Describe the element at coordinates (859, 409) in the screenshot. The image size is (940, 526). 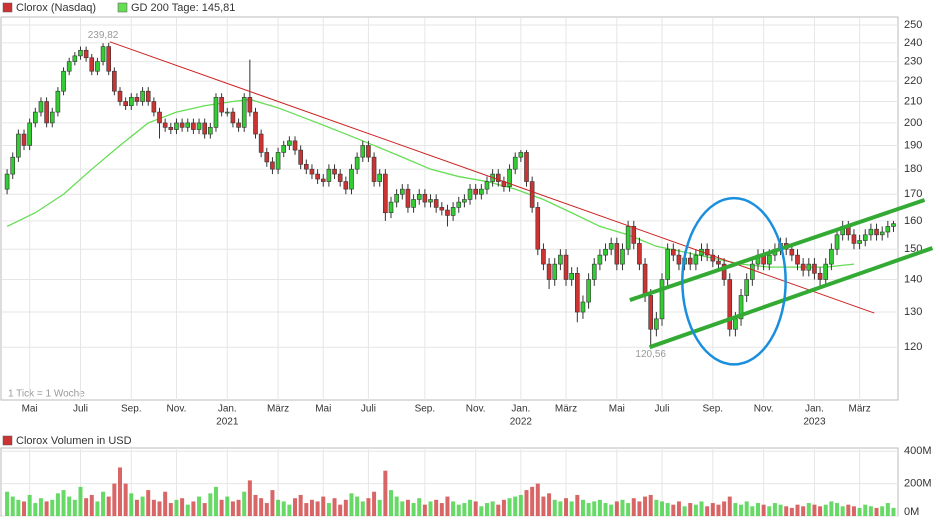
I see `x-tick-label: März` at that location.